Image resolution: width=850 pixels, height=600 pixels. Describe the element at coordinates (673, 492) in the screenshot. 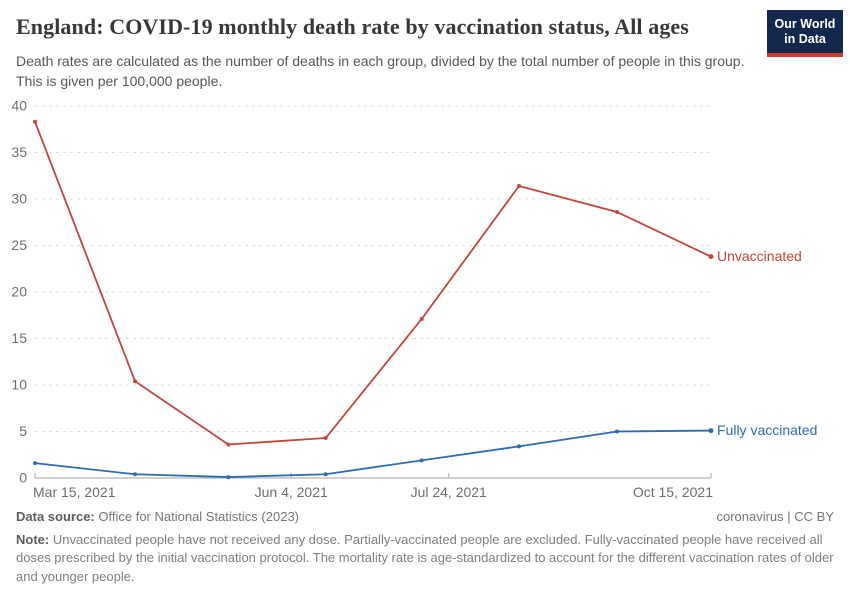

I see `x-tick-label: Oct 15, 2021` at that location.